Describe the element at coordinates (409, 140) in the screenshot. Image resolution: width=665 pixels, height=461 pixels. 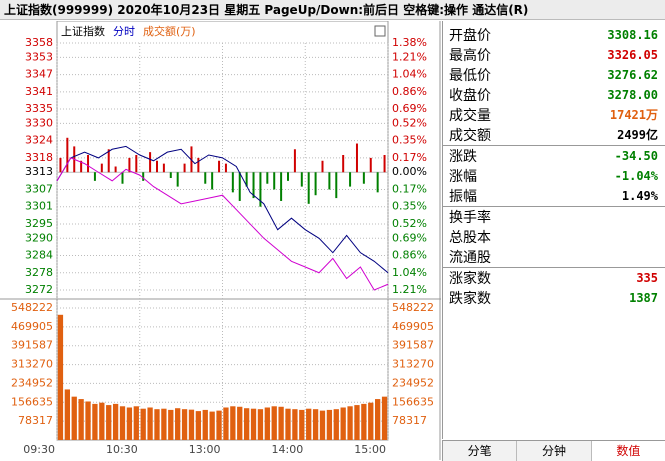
I see `y2-tick-label: 0.35%` at that location.